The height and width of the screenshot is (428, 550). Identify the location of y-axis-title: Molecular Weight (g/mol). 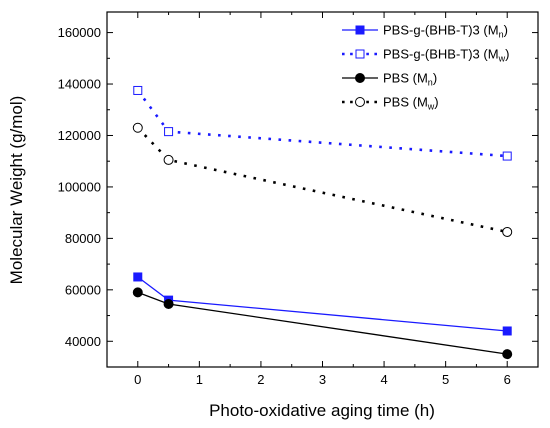
(16, 190).